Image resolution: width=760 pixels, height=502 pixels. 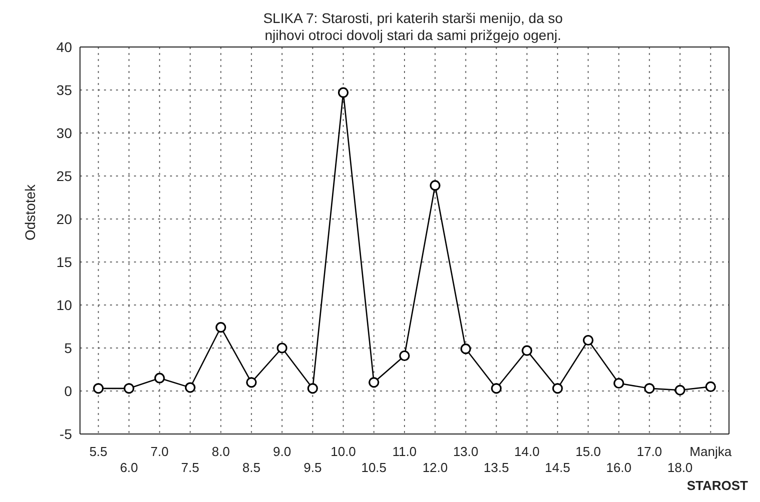 What do you see at coordinates (680, 467) in the screenshot?
I see `x-tick-label: 18.0` at bounding box center [680, 467].